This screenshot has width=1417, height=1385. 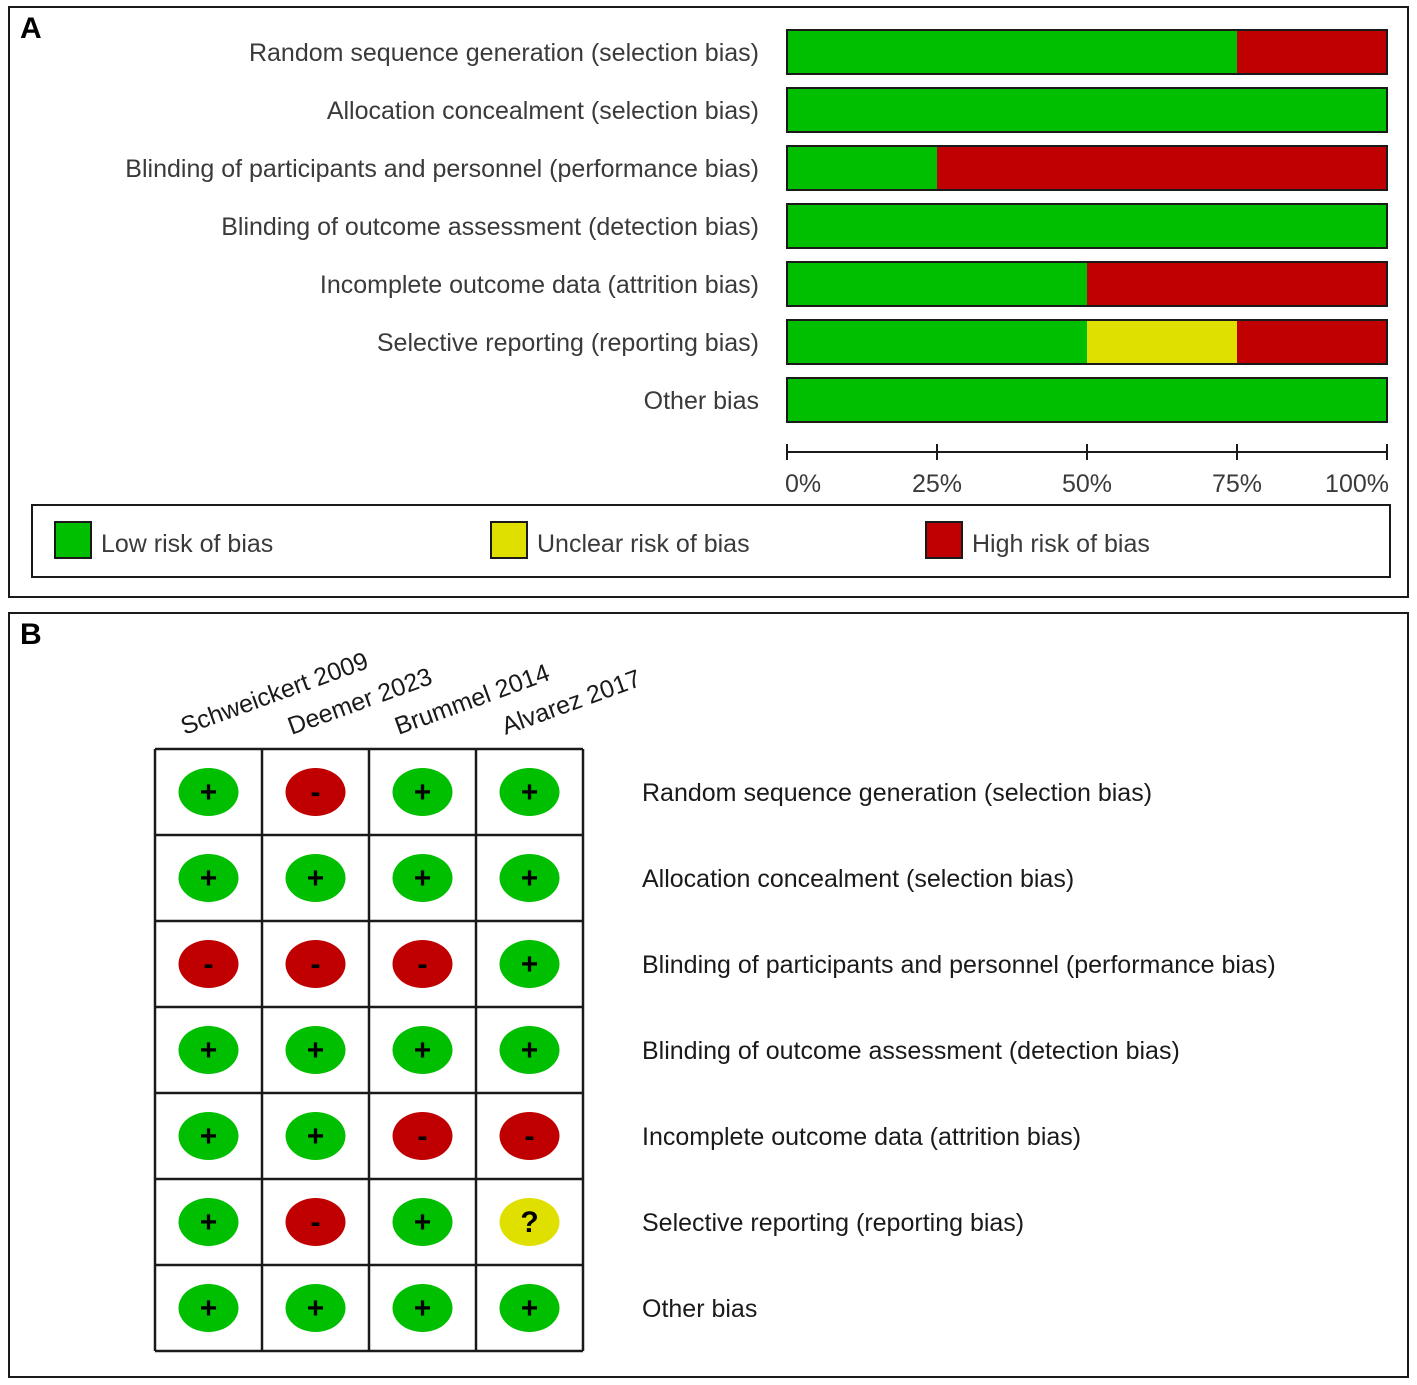 I want to click on legend-label: Low risk of bias, so click(x=187, y=544).